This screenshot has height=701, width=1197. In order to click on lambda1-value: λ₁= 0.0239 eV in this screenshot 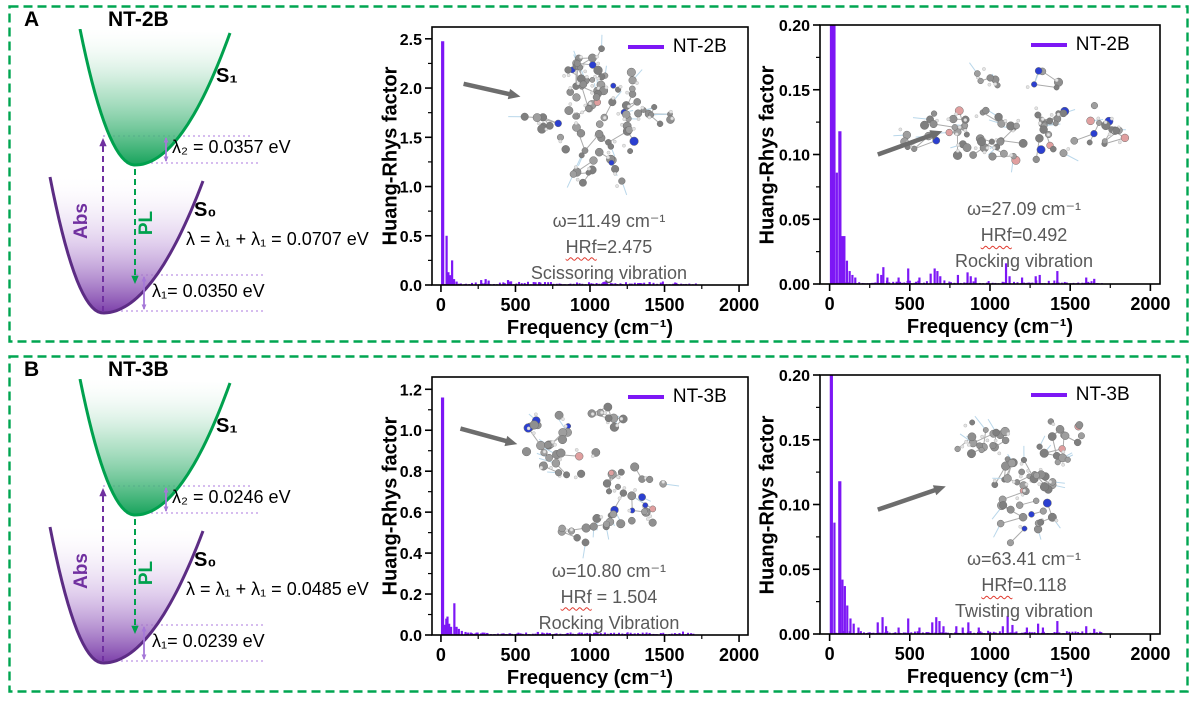, I will do `click(208, 641)`.